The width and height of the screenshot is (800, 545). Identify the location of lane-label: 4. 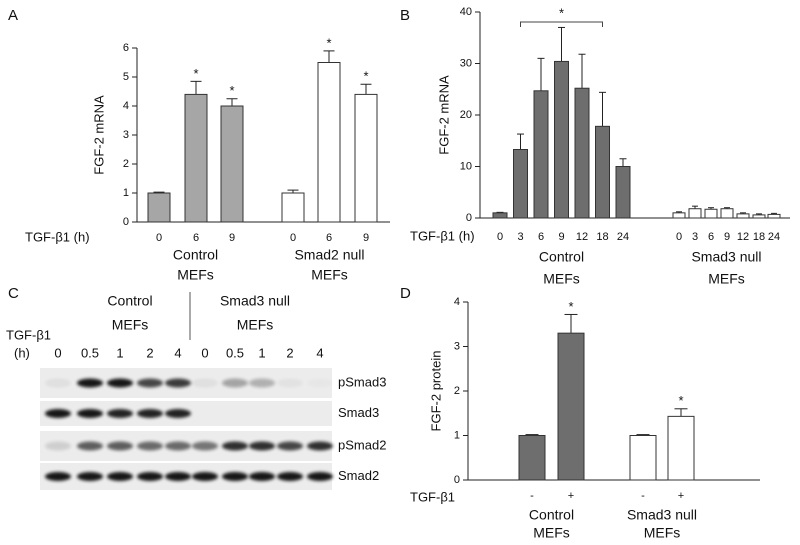
(319, 352).